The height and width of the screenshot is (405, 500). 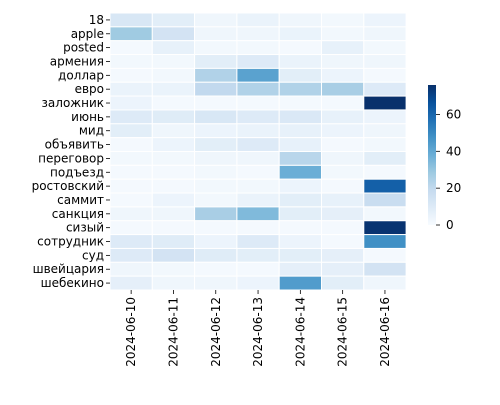 What do you see at coordinates (343, 332) in the screenshot?
I see `column-label: 2024-06-15` at bounding box center [343, 332].